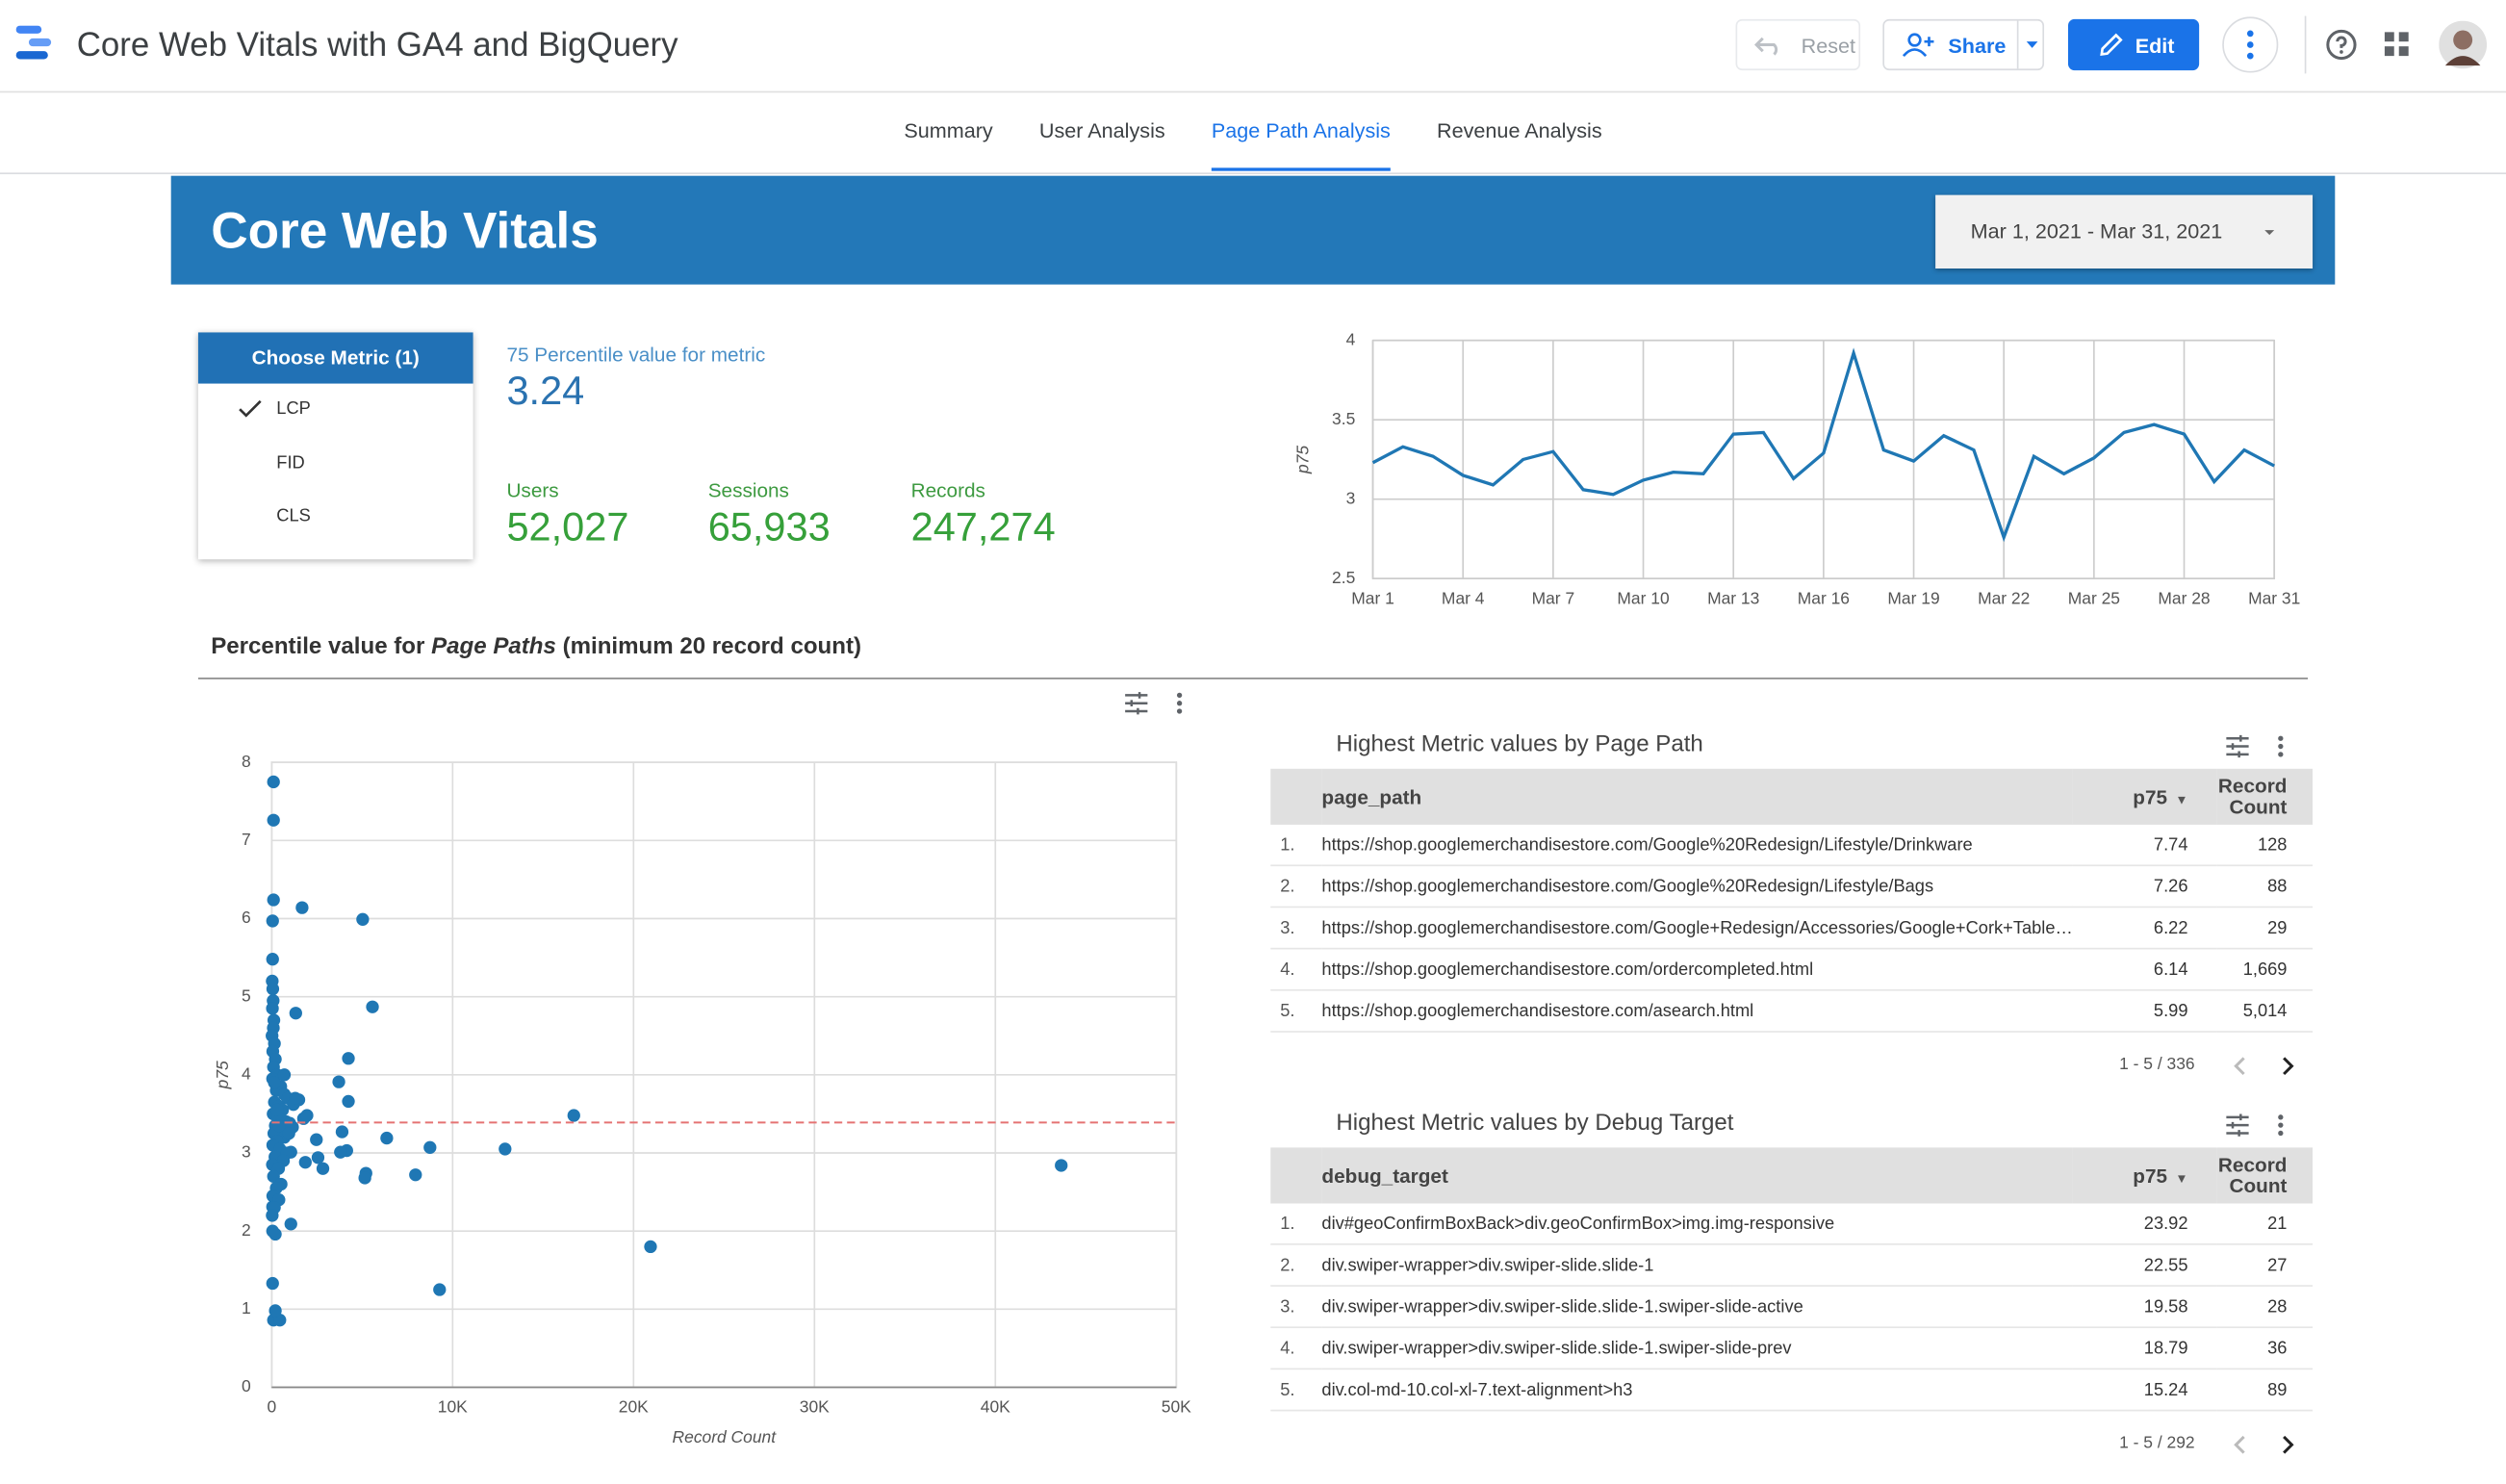  I want to click on x-tick-label: Mar 25, so click(2094, 597).